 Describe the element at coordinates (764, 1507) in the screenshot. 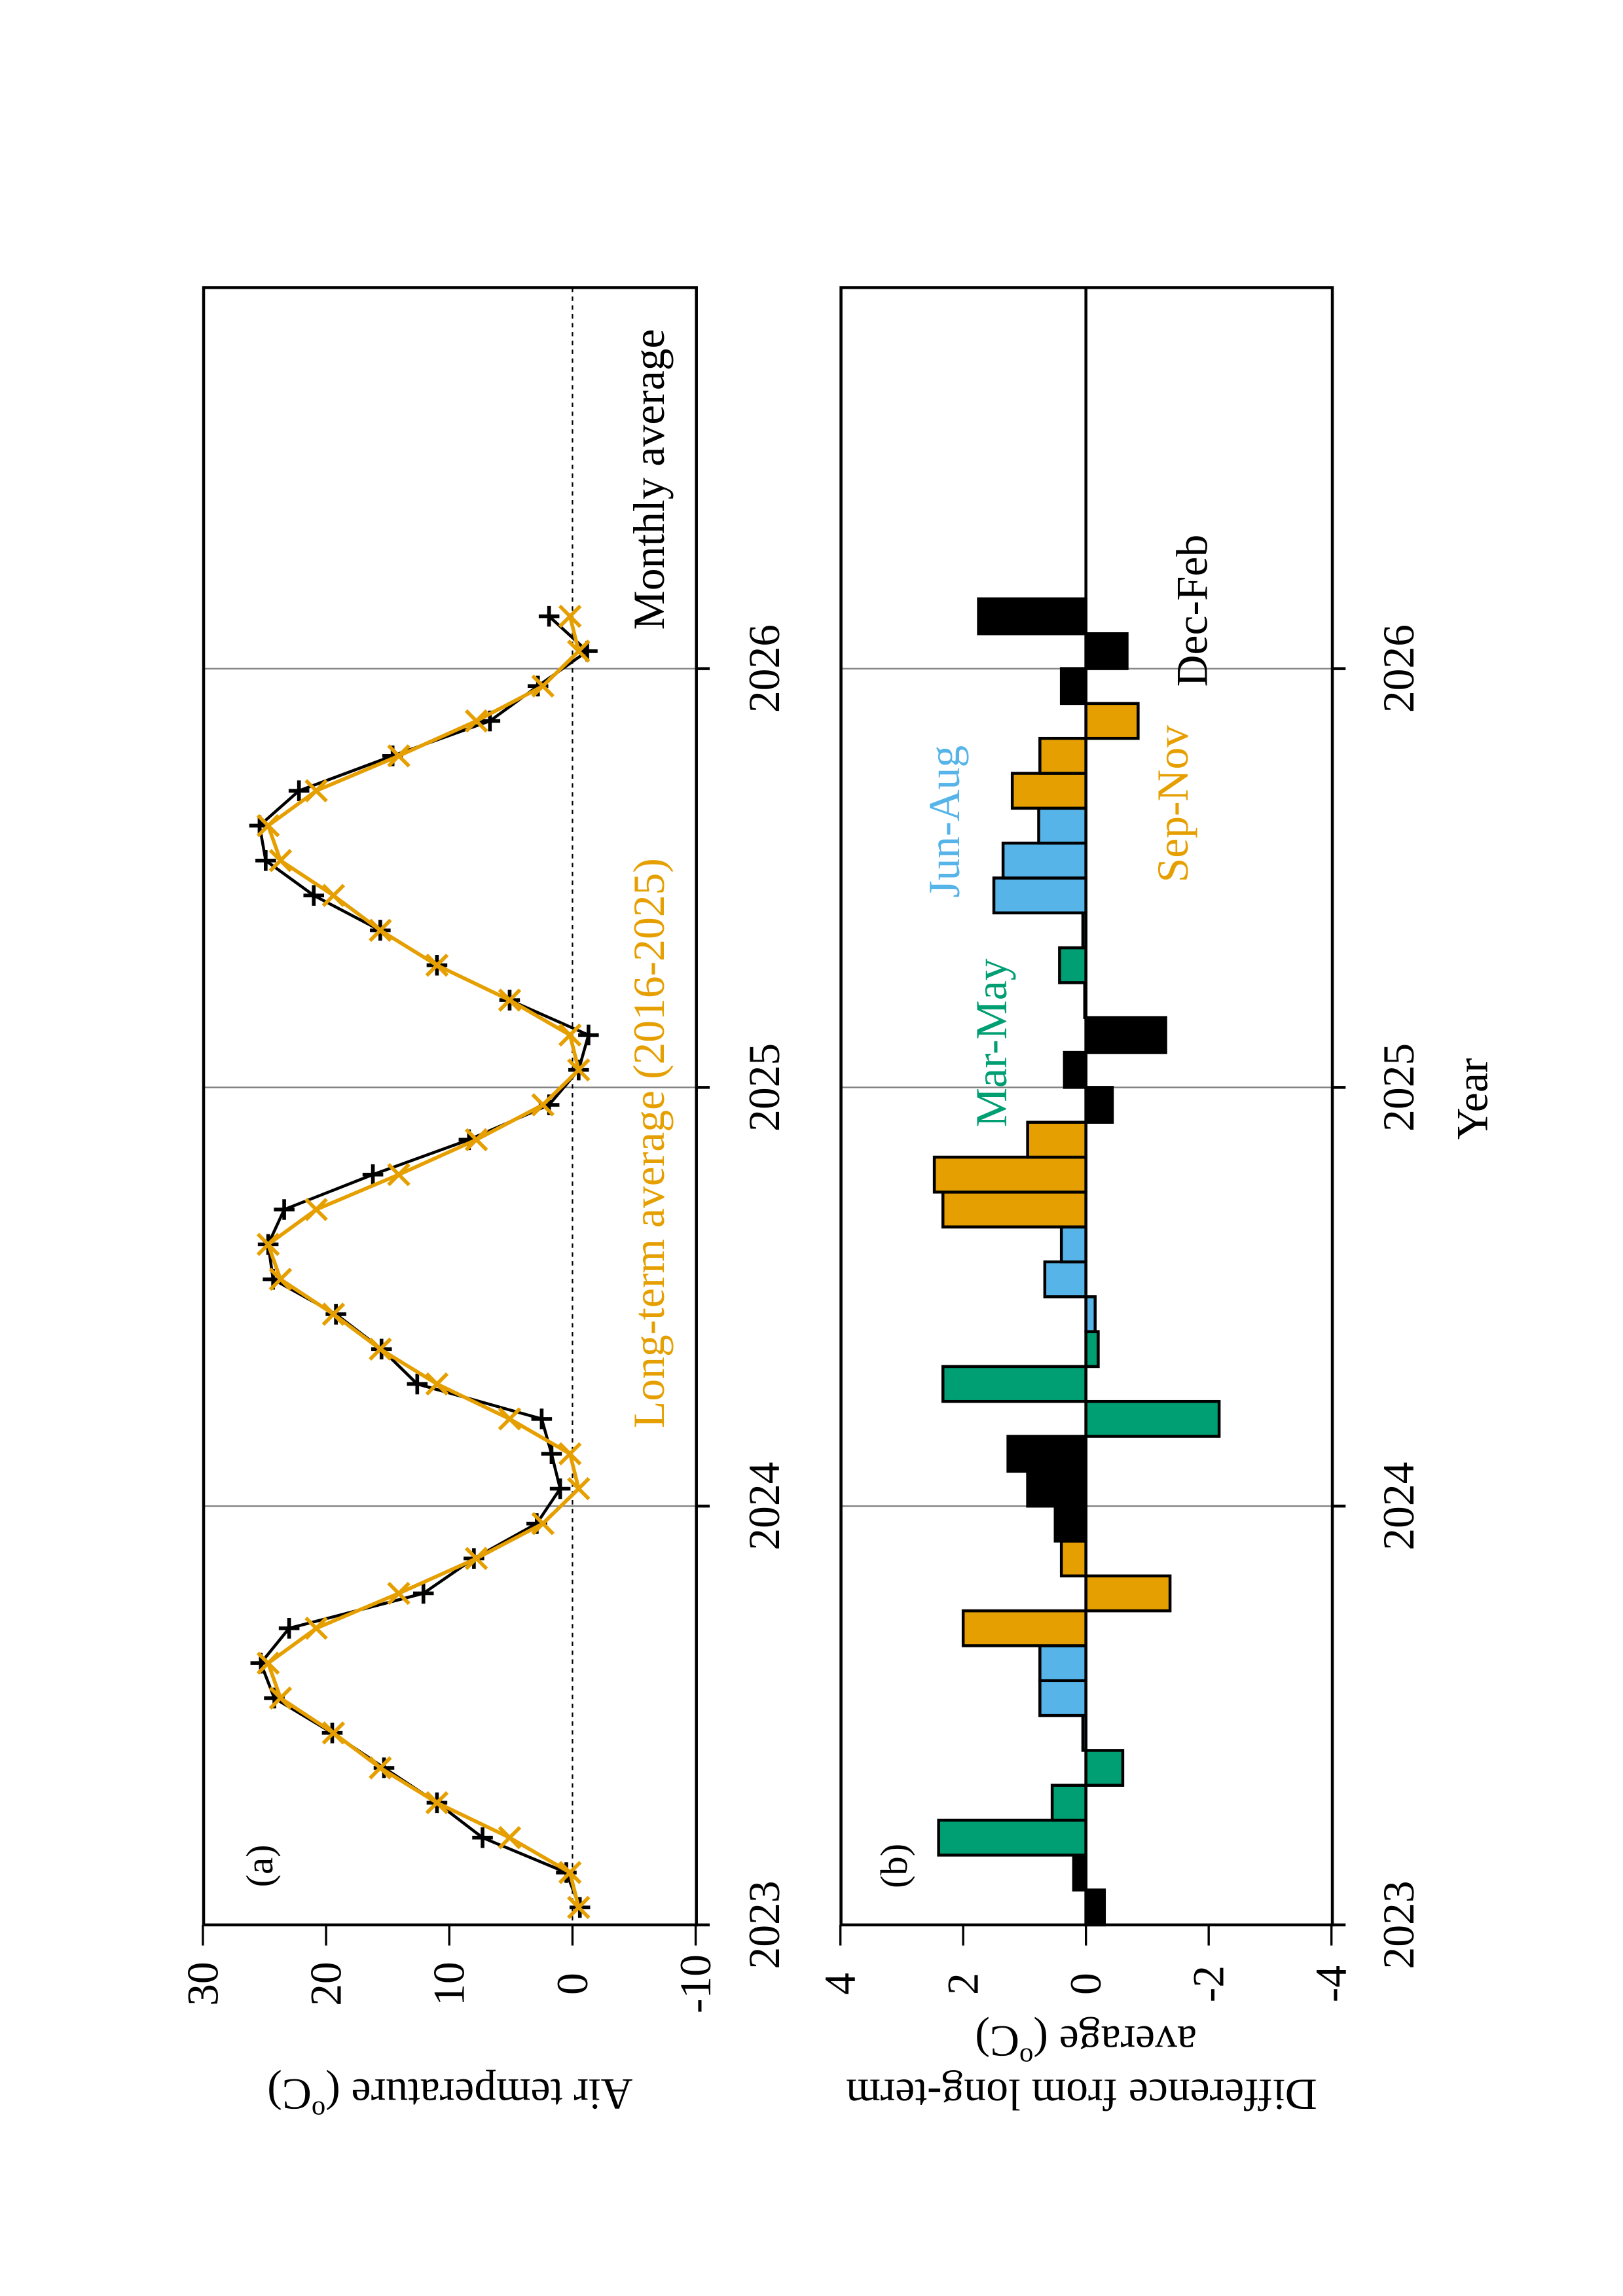

I see `year-tick-label: 2024` at that location.